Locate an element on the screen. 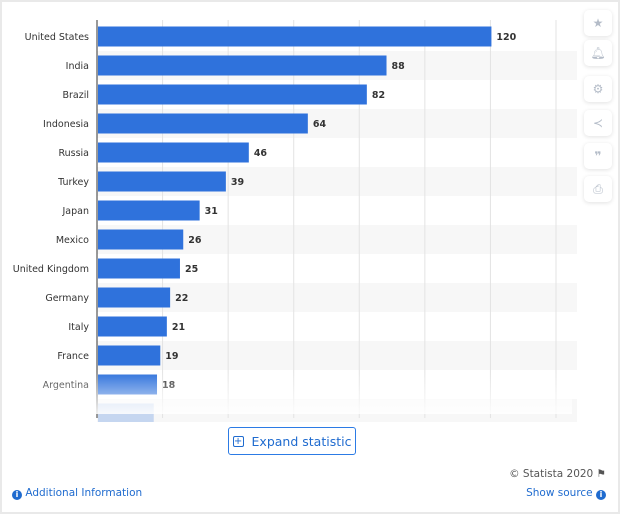  copyright: © Statista 2020 ⚑ is located at coordinates (557, 474).